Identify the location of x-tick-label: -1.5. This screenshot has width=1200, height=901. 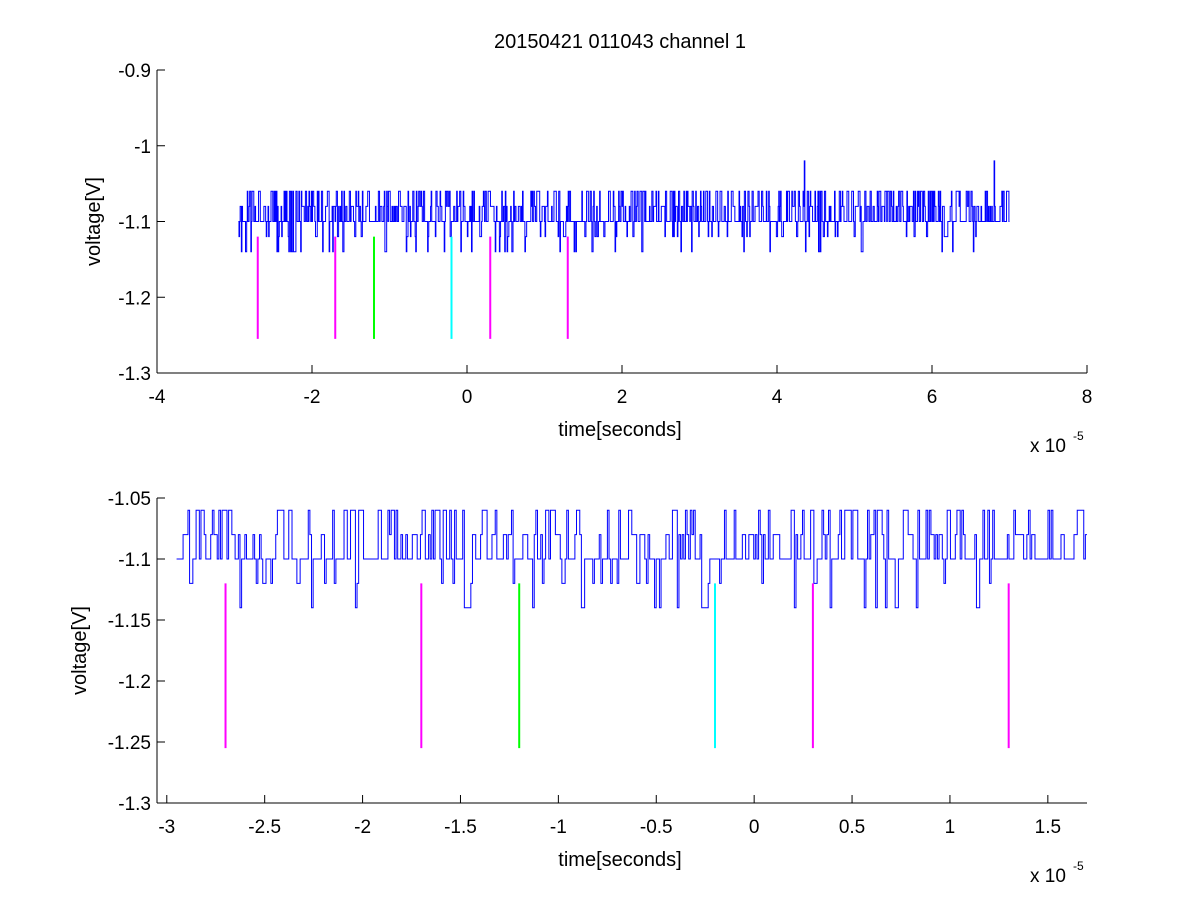
(460, 827).